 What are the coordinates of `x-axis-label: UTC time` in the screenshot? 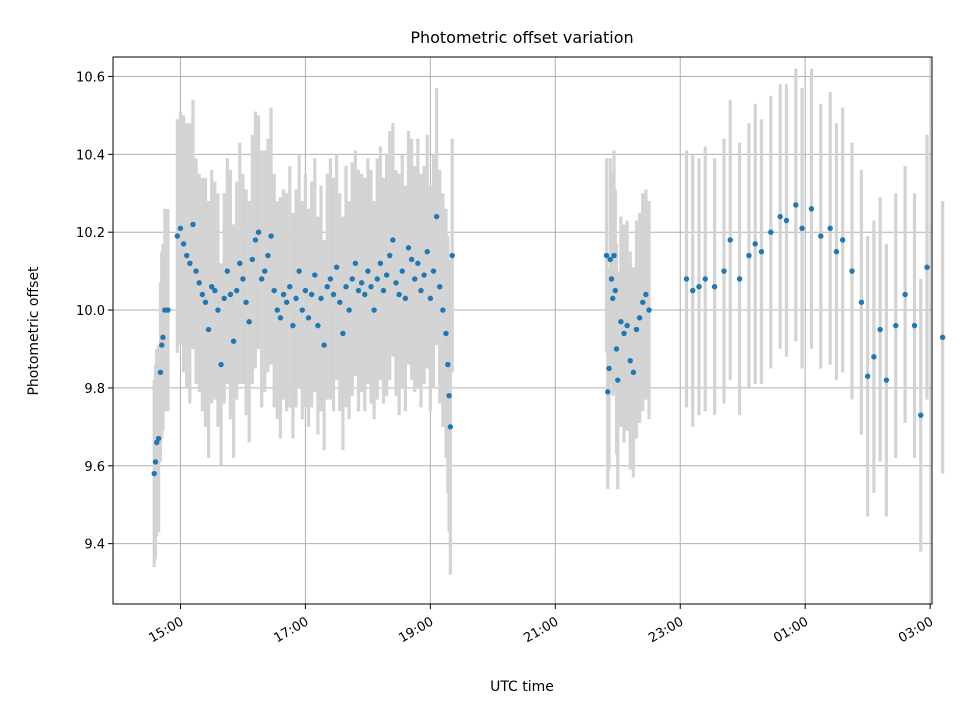 It's located at (522, 687).